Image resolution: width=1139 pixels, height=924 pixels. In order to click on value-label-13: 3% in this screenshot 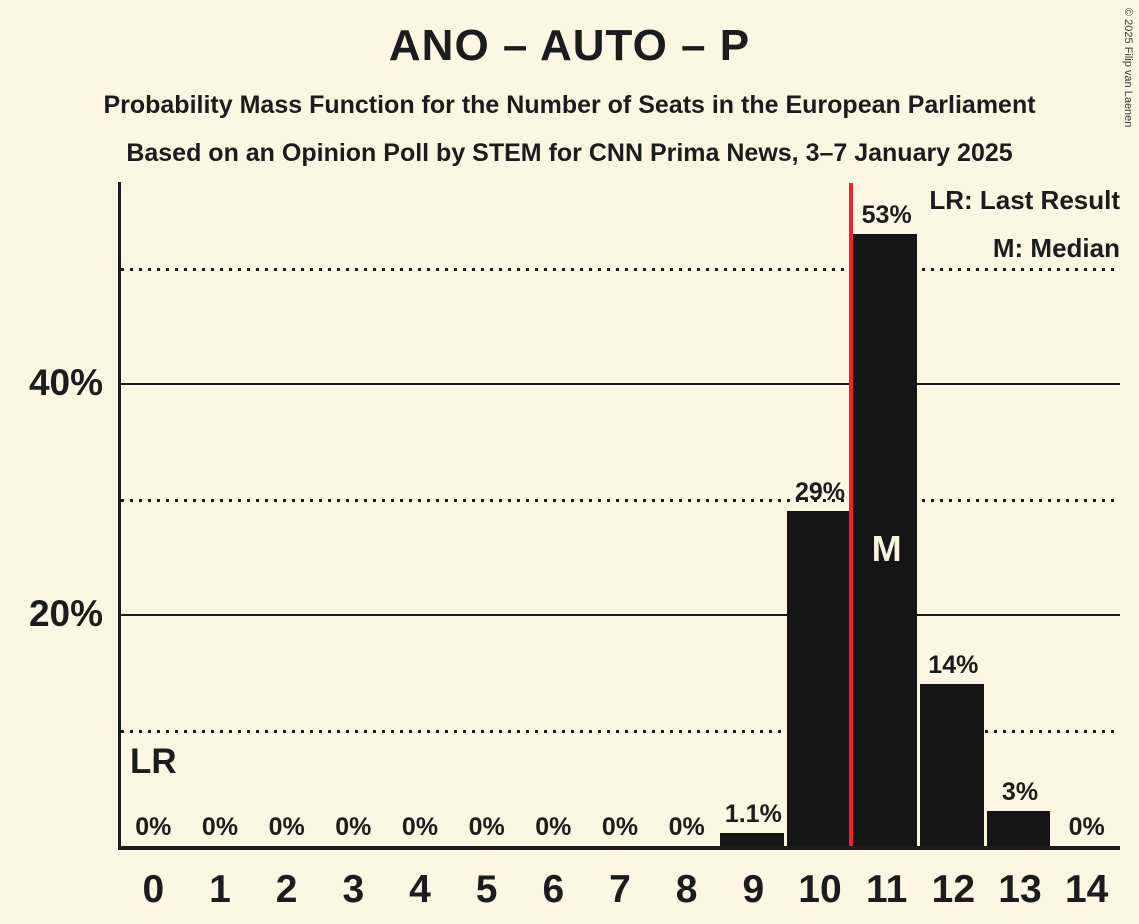, I will do `click(1020, 792)`.